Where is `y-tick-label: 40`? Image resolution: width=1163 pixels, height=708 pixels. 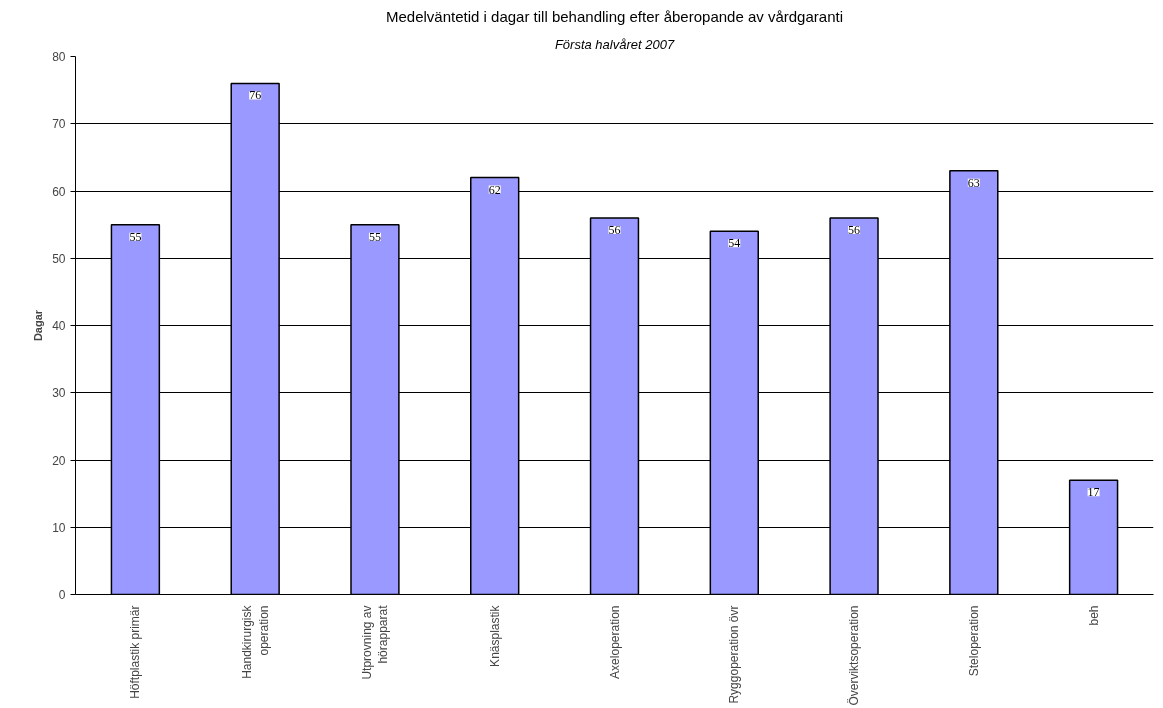 y-tick-label: 40 is located at coordinates (59, 326).